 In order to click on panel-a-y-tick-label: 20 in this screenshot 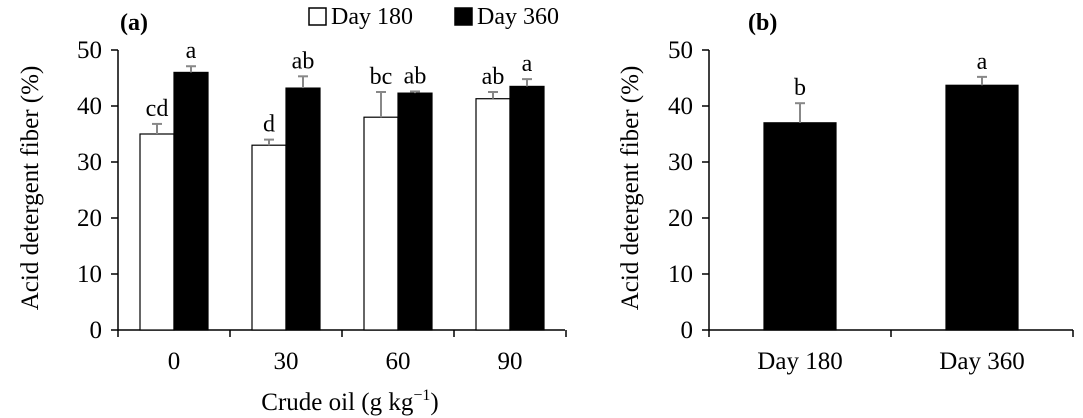, I will do `click(89, 218)`.